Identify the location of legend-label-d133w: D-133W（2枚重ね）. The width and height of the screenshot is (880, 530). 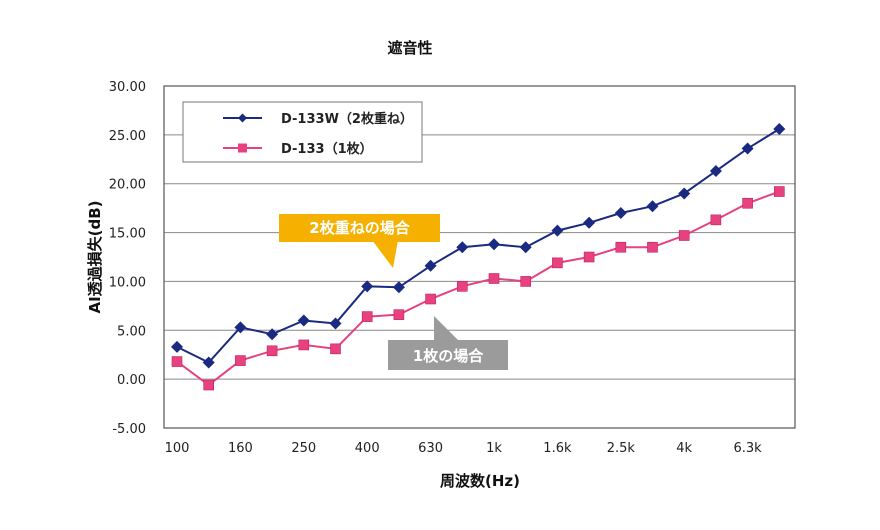
(347, 119).